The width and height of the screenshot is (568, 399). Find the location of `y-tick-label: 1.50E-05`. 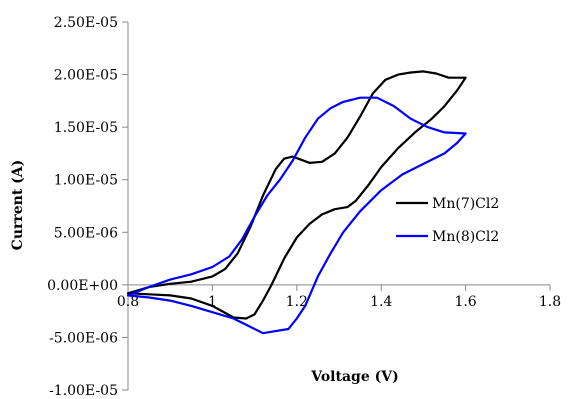

y-tick-label: 1.50E-05 is located at coordinates (86, 128).